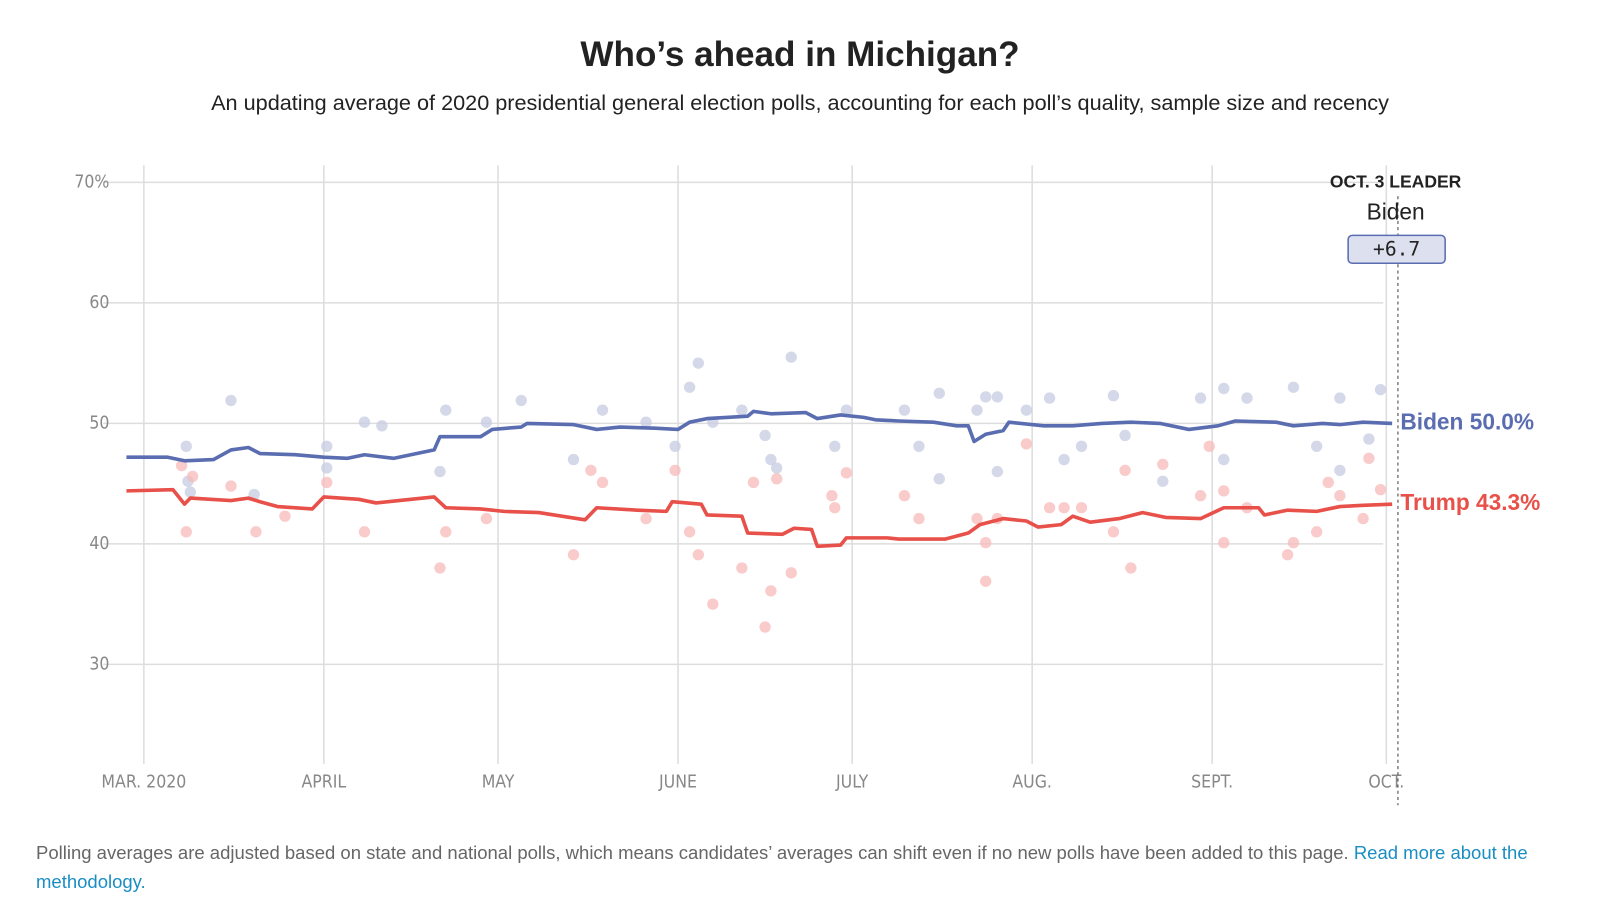 The width and height of the screenshot is (1600, 910). Describe the element at coordinates (833, 478) in the screenshot. I see `lines: Biden 50.0% Trump 43.3%` at that location.